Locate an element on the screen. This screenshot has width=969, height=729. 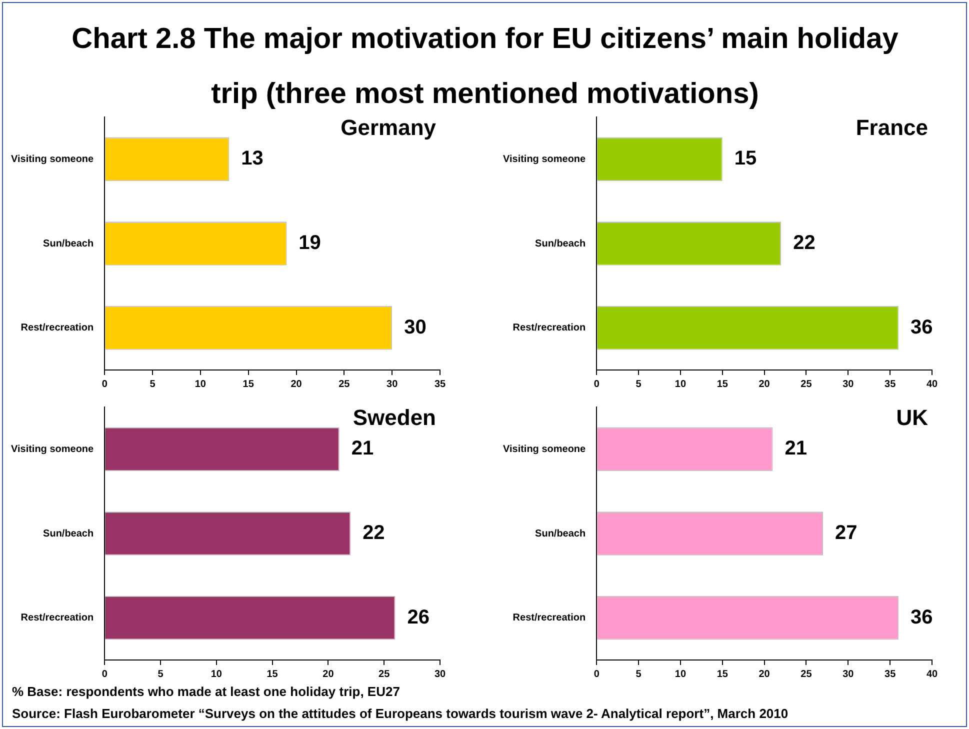
data-label: 27 is located at coordinates (846, 533).